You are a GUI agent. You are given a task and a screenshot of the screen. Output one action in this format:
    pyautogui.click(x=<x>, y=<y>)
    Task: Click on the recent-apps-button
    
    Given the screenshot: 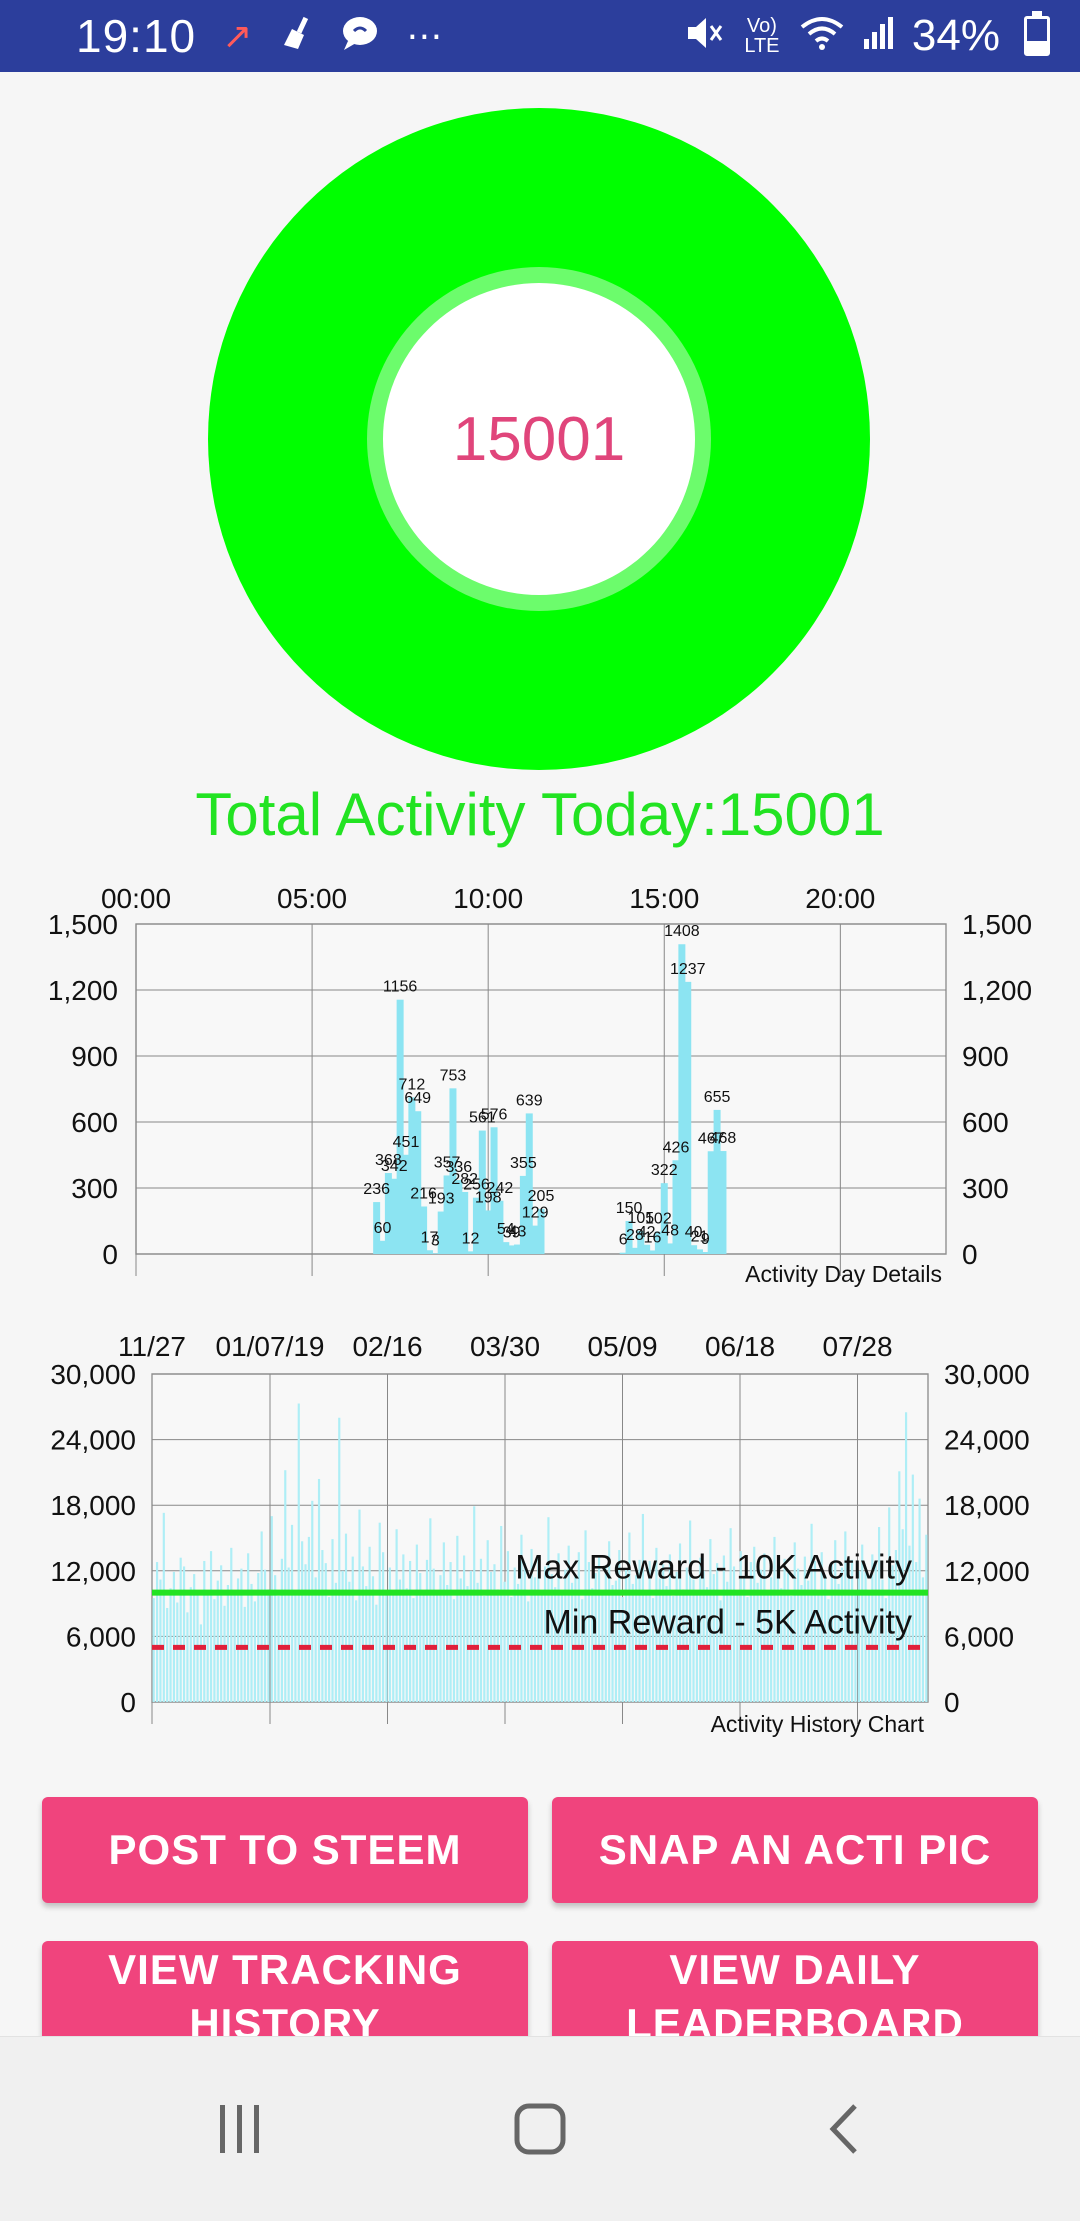 What is the action you would take?
    pyautogui.click(x=240, y=2129)
    